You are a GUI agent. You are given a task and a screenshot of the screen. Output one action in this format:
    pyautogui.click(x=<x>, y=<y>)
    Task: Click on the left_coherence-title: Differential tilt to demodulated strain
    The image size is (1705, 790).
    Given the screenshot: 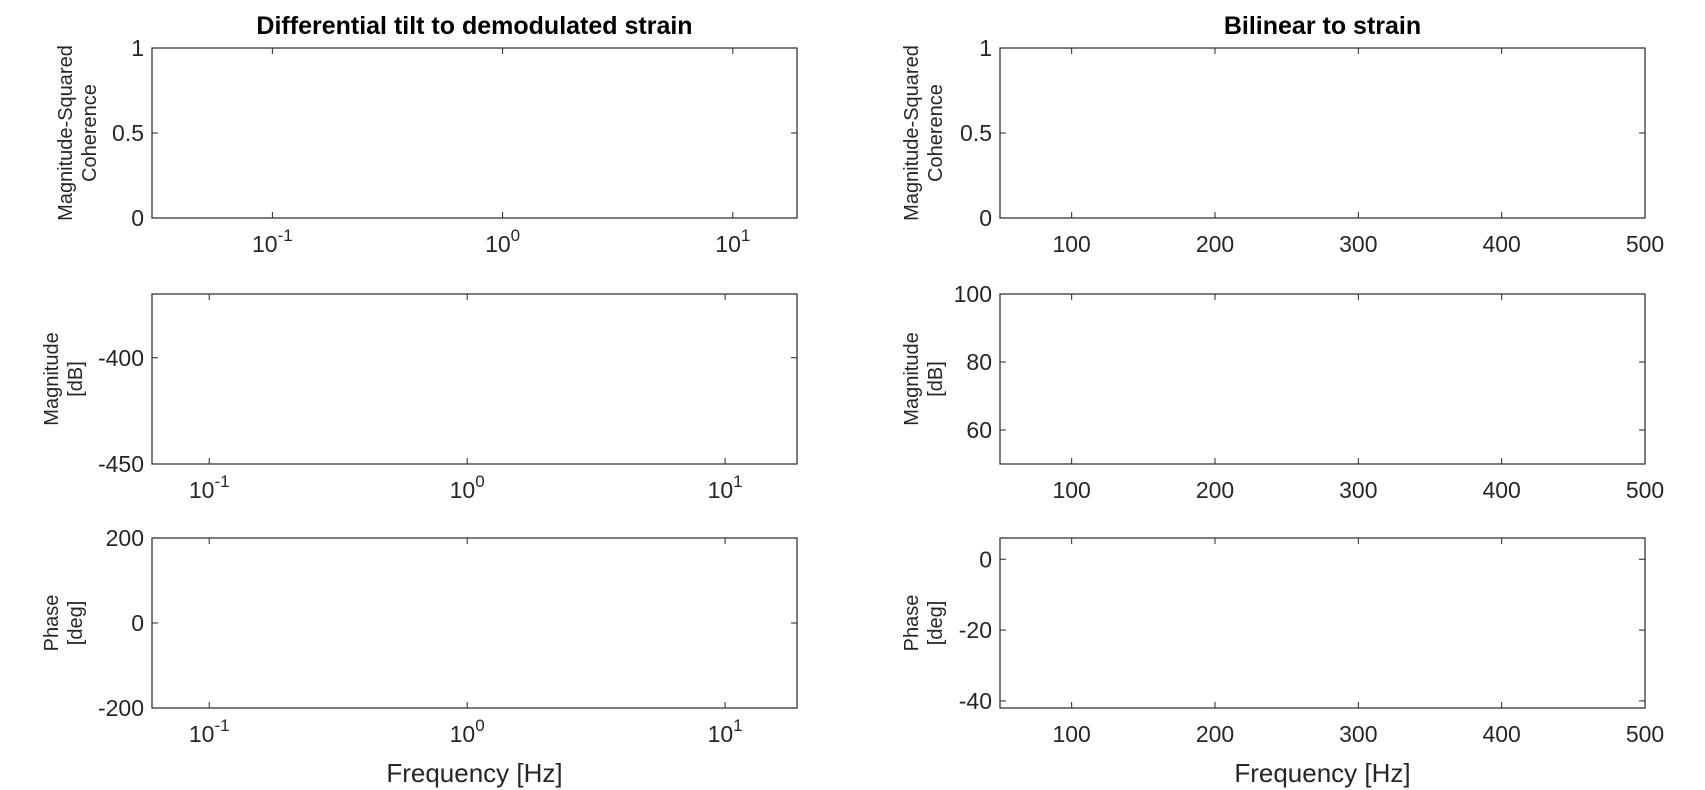 What is the action you would take?
    pyautogui.click(x=474, y=26)
    